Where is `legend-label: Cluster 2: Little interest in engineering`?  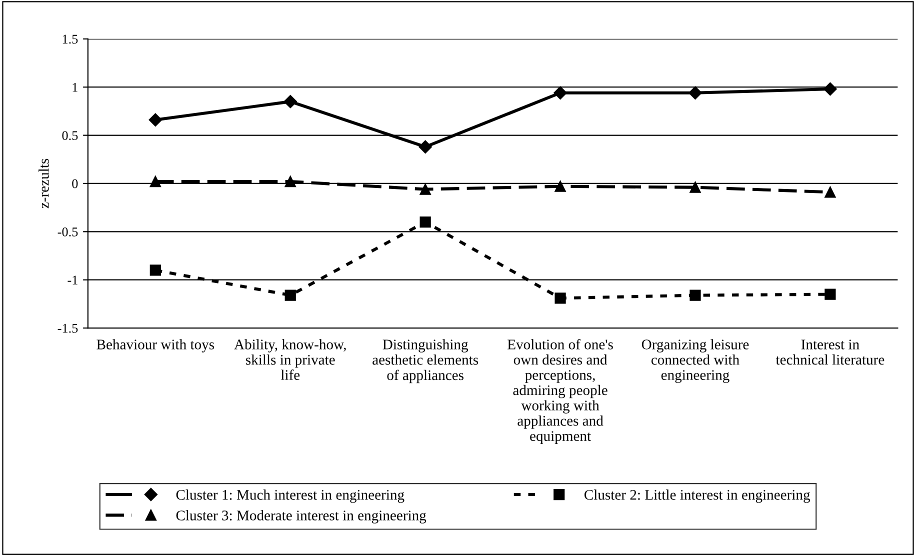
legend-label: Cluster 2: Little interest in engineering is located at coordinates (697, 496).